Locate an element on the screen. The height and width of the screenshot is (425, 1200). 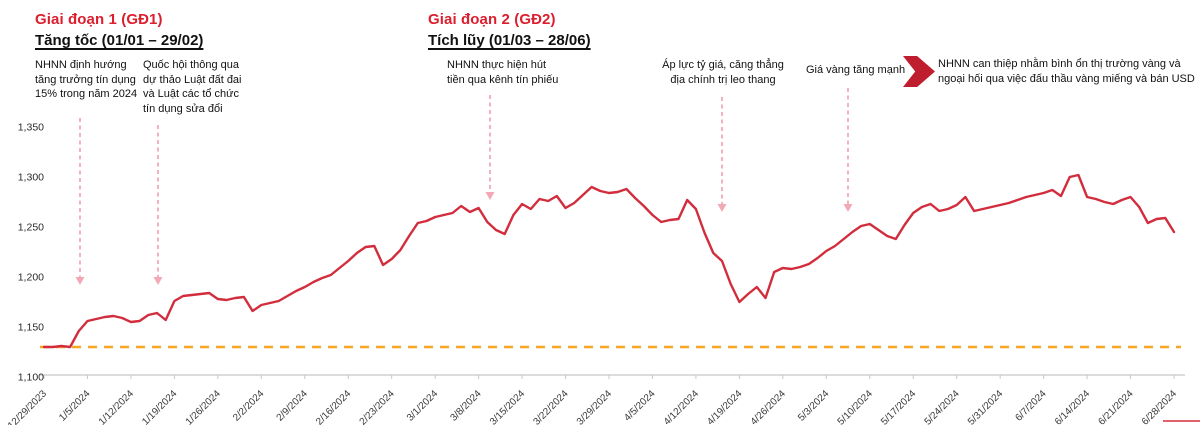
red-chevron-arrow-icon is located at coordinates (919, 71).